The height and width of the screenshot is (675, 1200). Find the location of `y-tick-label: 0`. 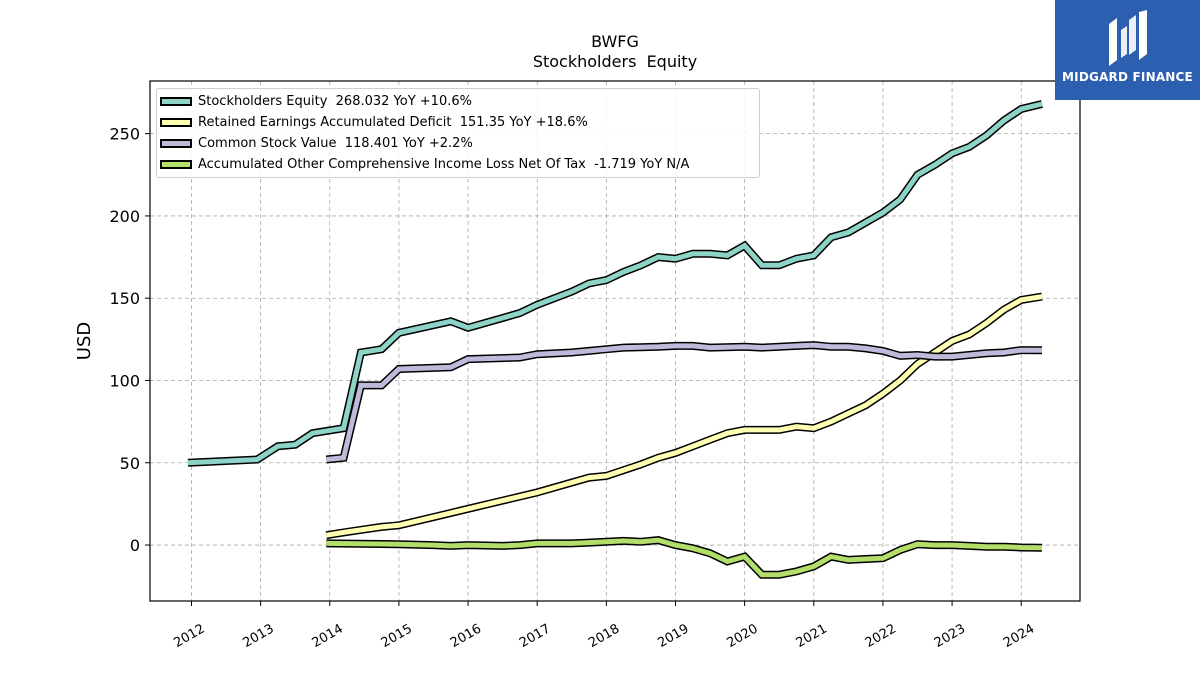

y-tick-label: 0 is located at coordinates (135, 545).